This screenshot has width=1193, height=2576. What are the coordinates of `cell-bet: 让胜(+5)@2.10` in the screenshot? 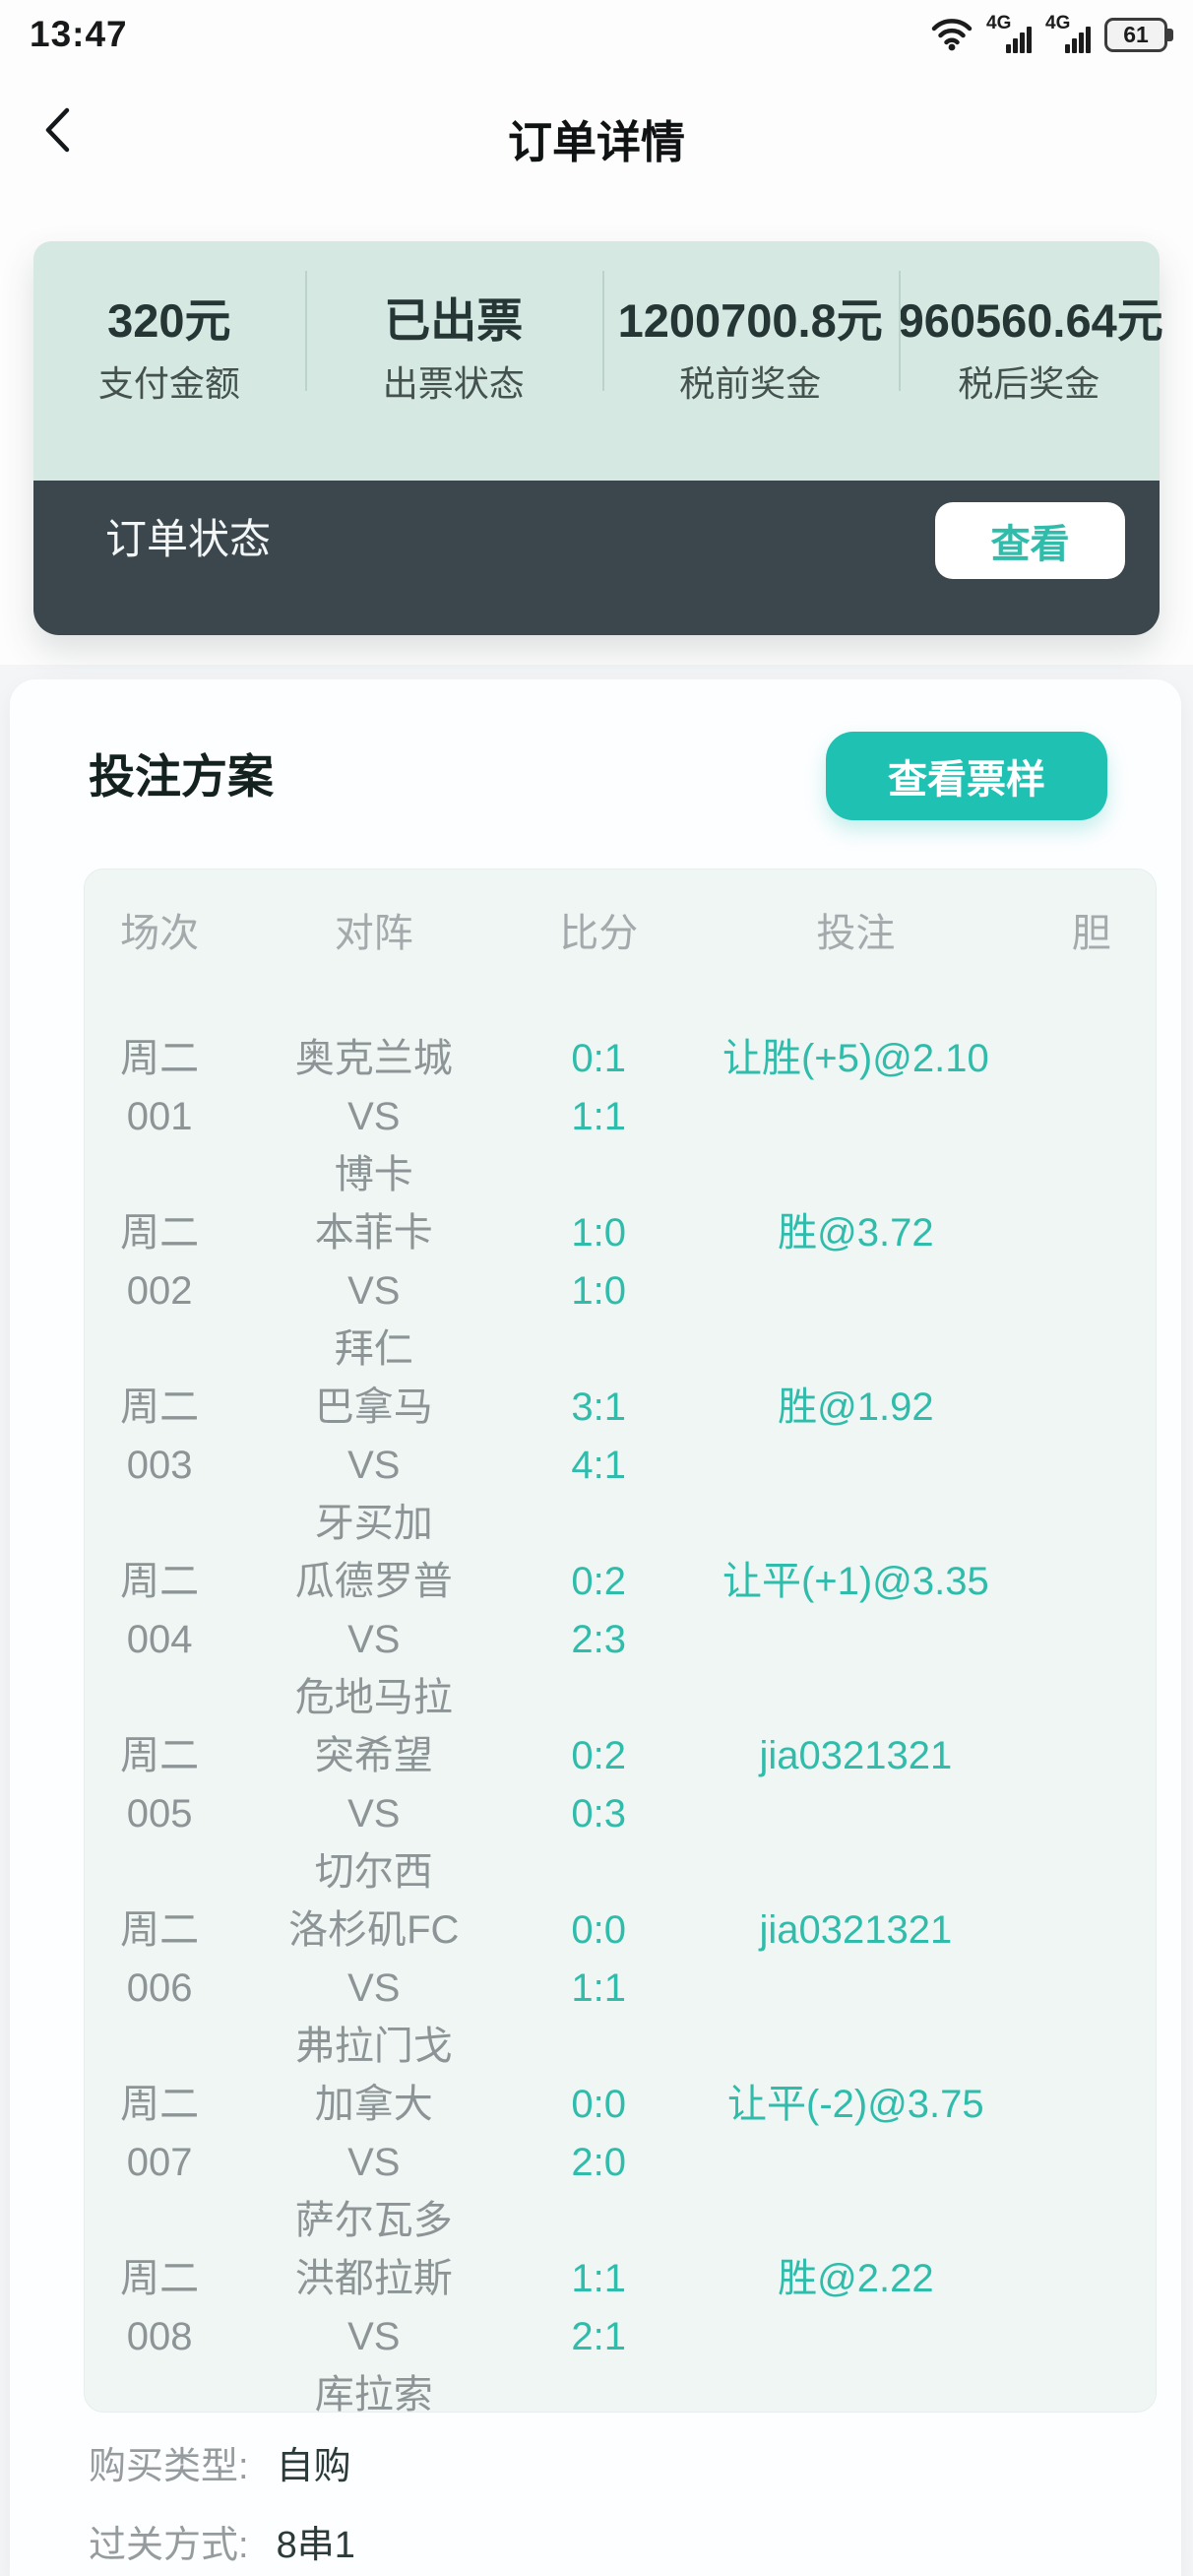 It's located at (855, 1058).